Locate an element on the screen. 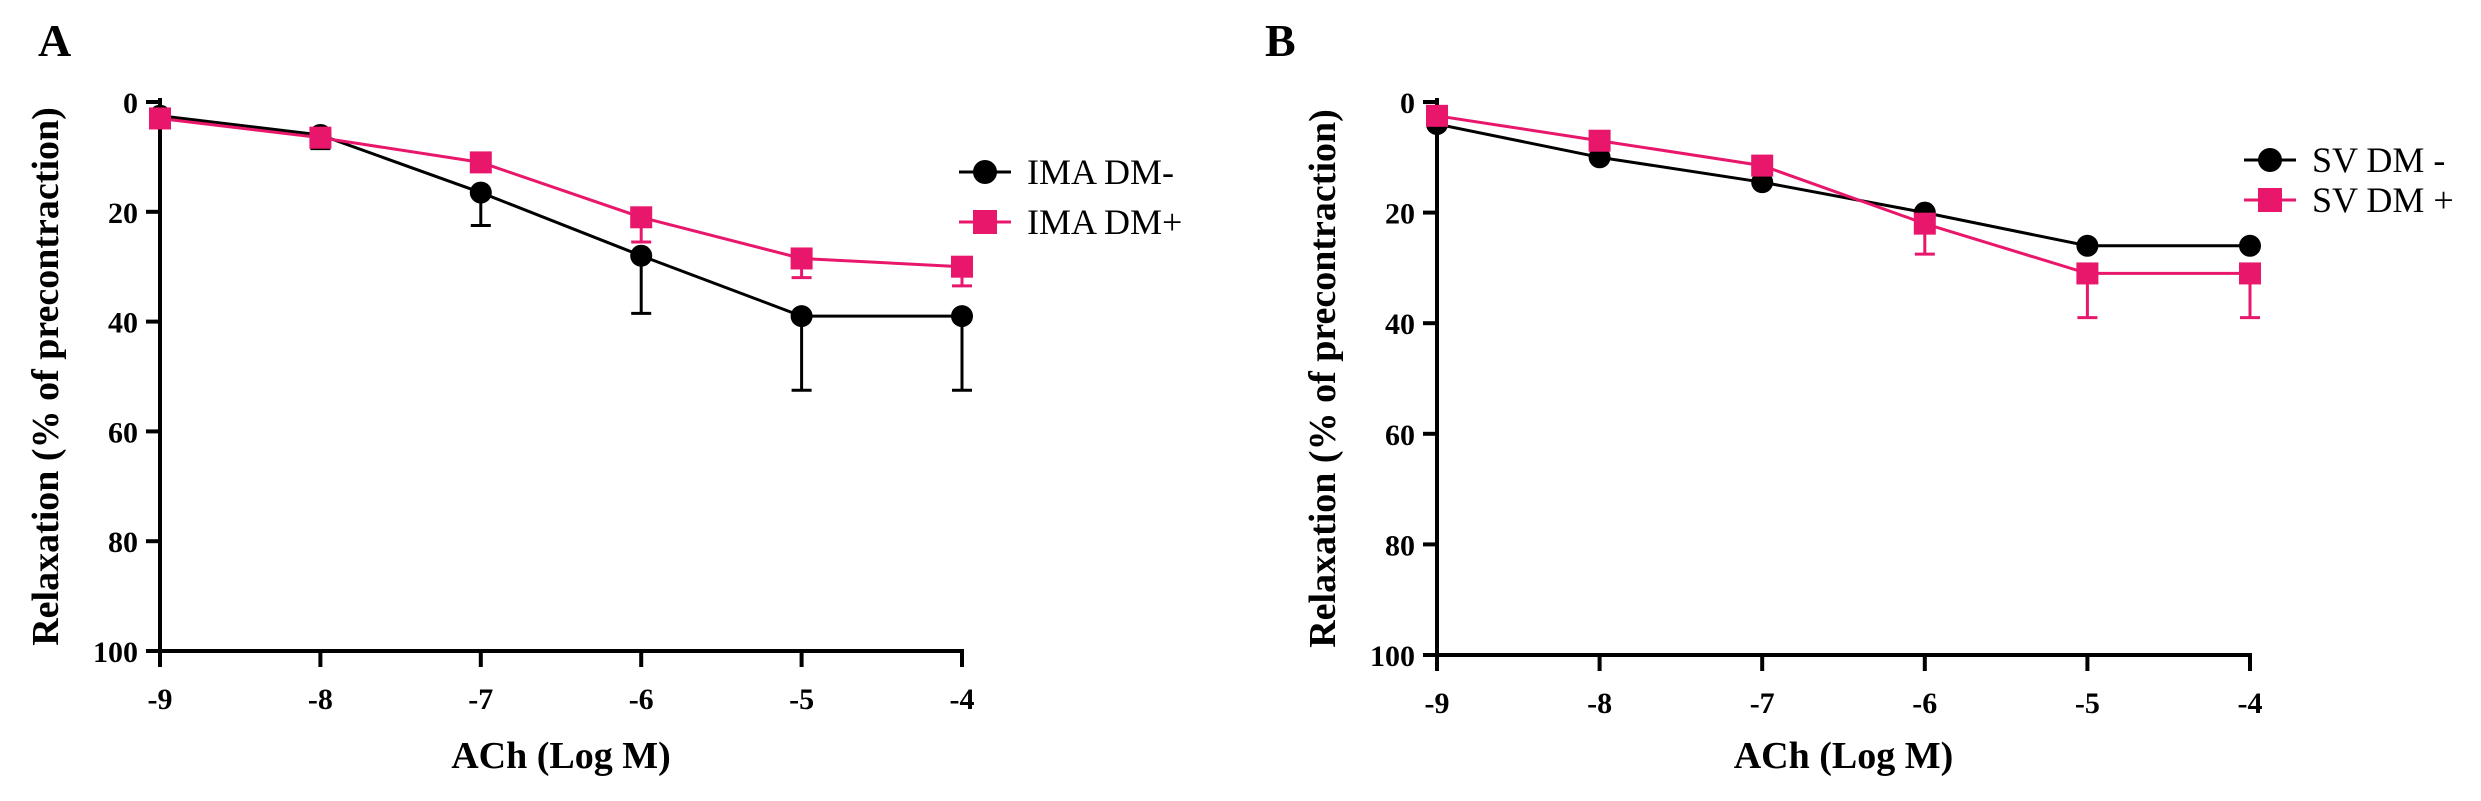 This screenshot has height=801, width=2481. panel-label: B is located at coordinates (1280, 40).